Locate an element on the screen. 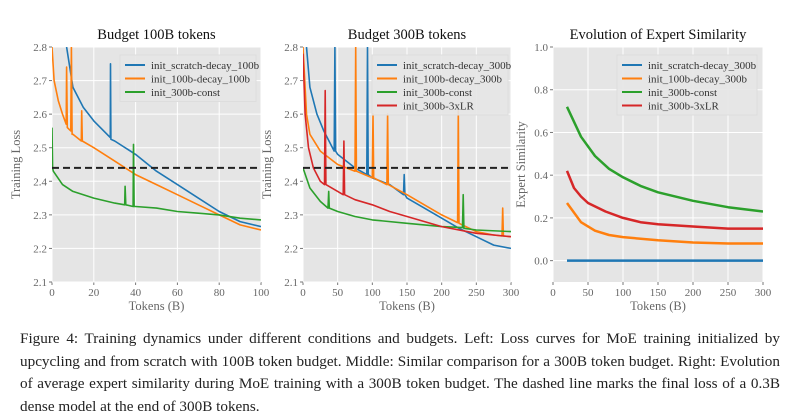 Image resolution: width=800 pixels, height=418 pixels. x-tick-label: 20 is located at coordinates (94, 293).